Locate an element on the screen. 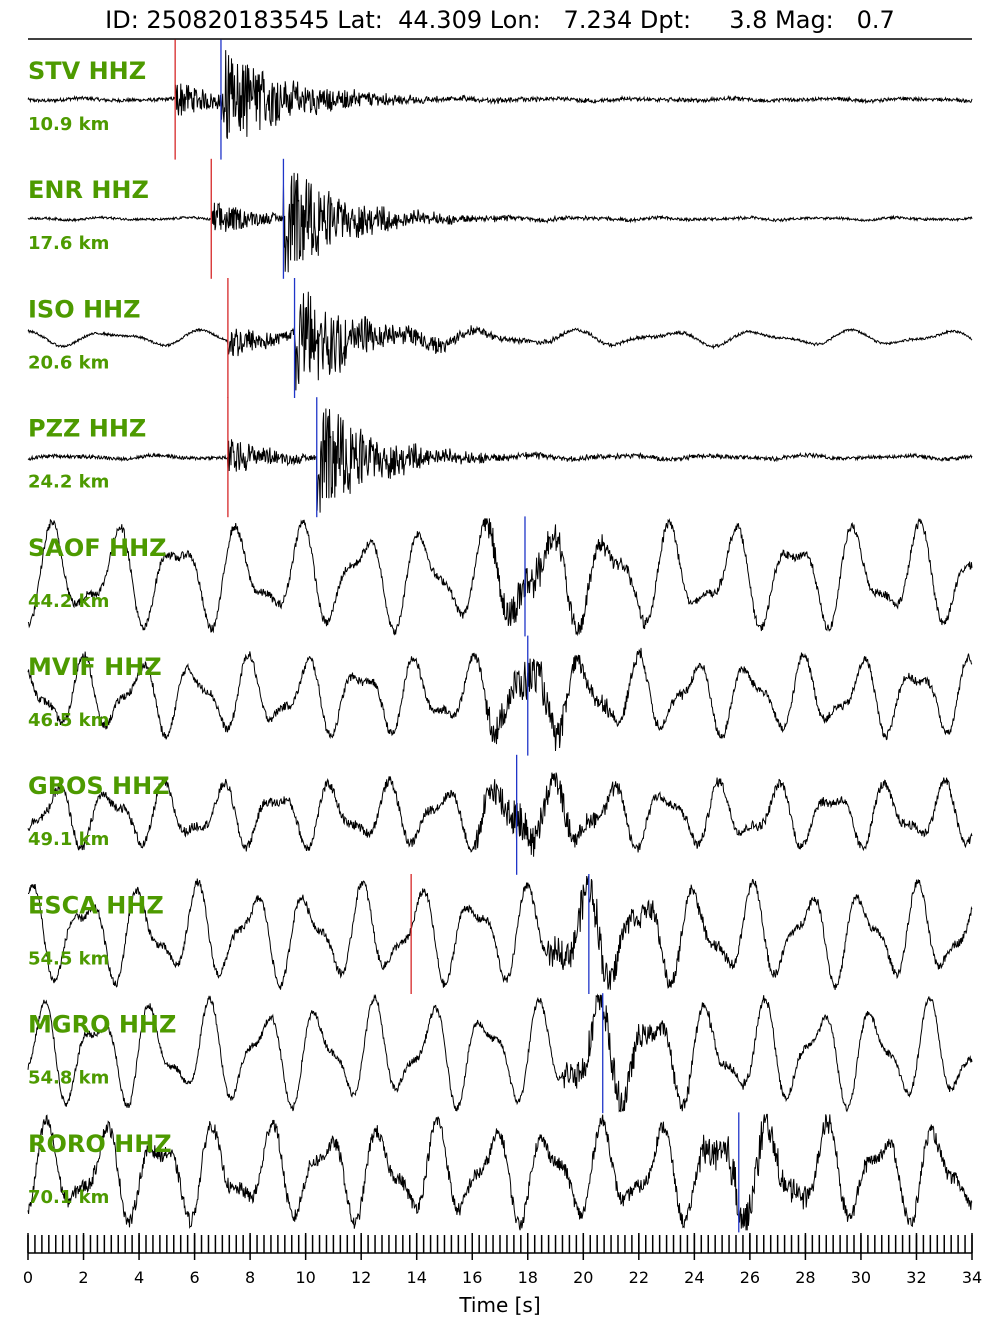 The height and width of the screenshot is (1333, 1000). x-tick-label: 16 is located at coordinates (472, 1277).